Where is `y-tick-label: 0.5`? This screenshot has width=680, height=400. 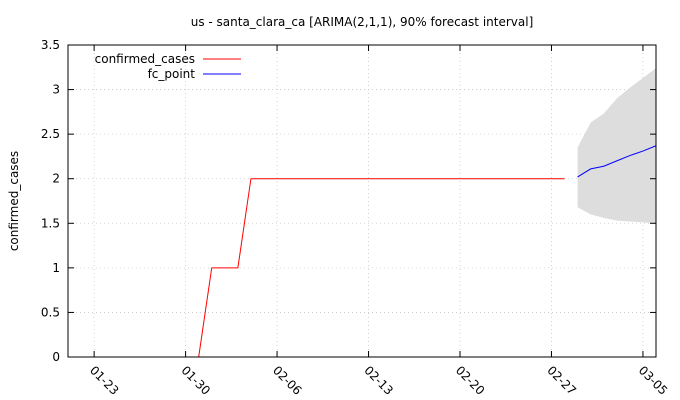 y-tick-label: 0.5 is located at coordinates (50, 312).